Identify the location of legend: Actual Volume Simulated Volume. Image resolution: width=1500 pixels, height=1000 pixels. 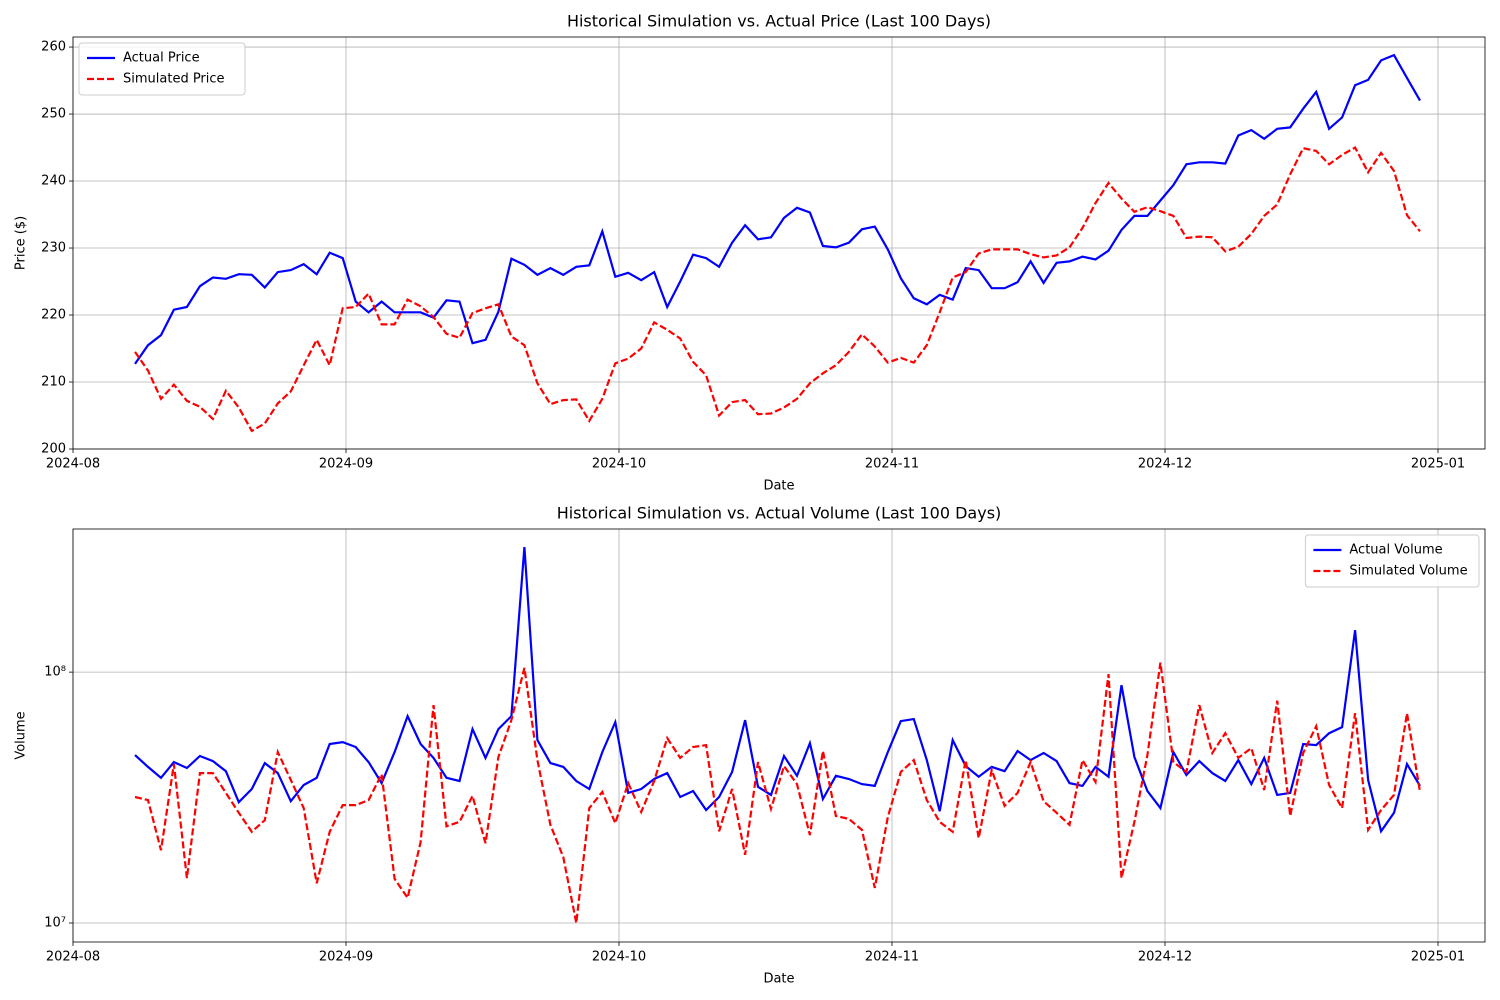
(1392, 561).